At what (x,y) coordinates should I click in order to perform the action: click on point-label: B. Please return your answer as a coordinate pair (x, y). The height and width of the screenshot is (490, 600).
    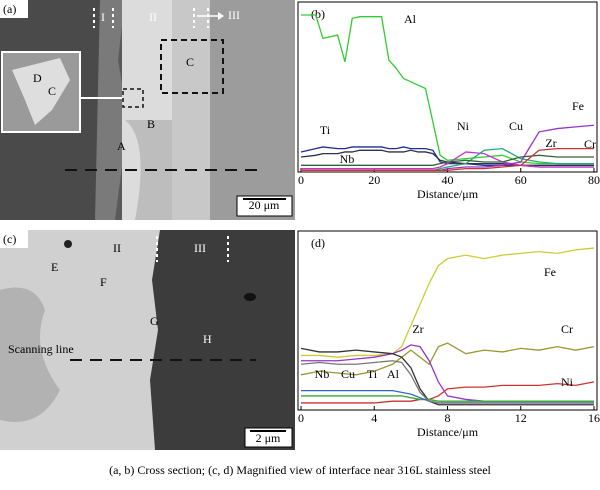
    Looking at the image, I should click on (151, 124).